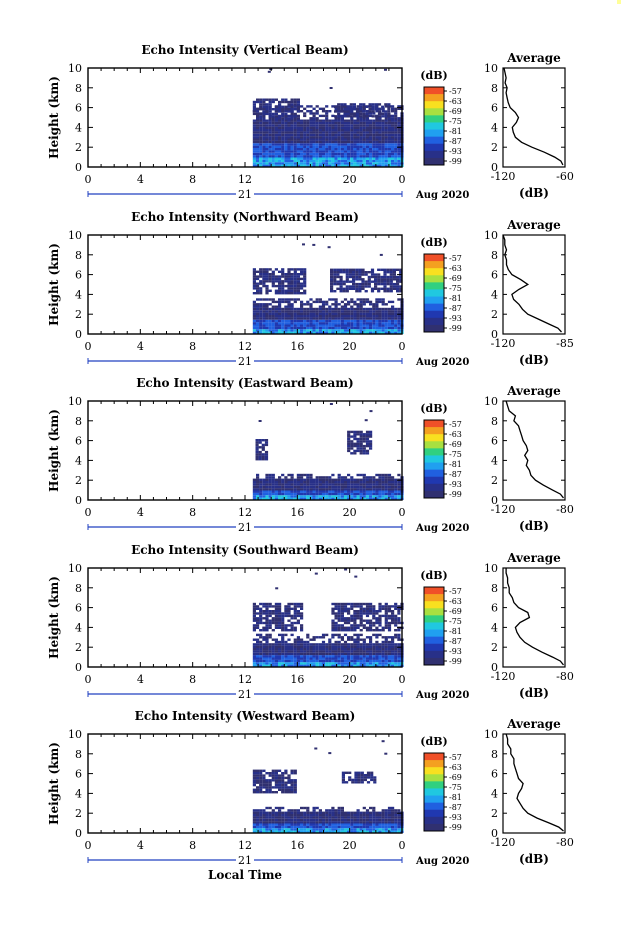  I want to click on colorbar-tick-label: -69, so click(455, 444).